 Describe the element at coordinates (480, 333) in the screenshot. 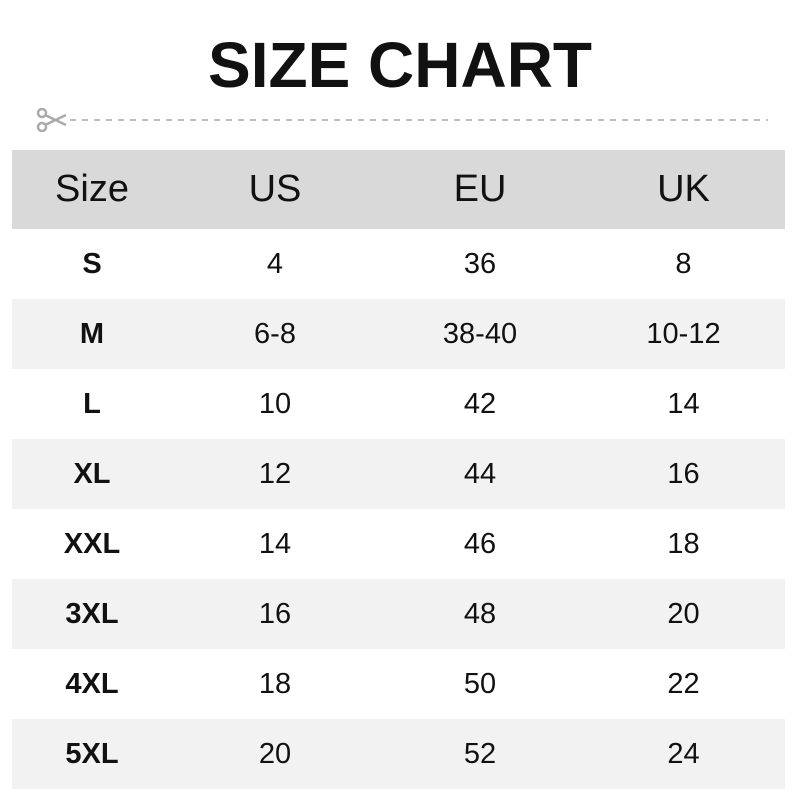

I see `cell-eu: 38-40` at that location.